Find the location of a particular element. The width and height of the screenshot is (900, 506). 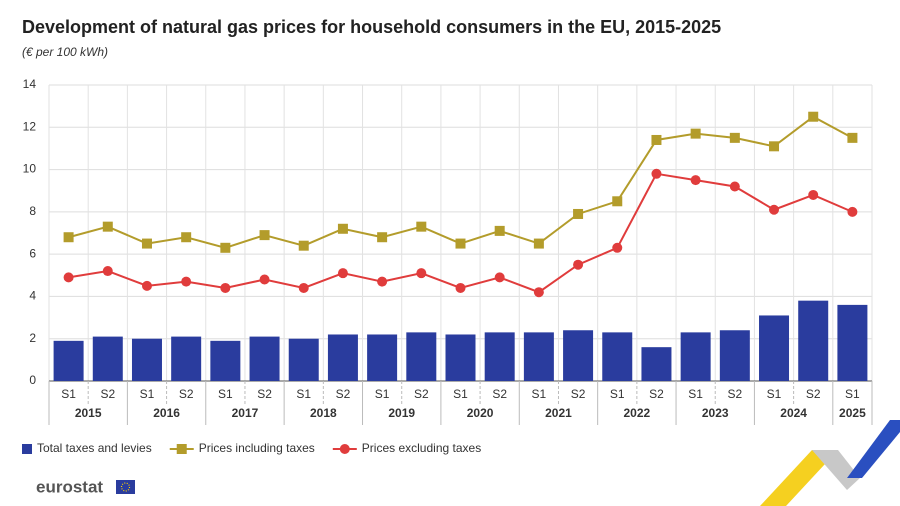

eu-stars is located at coordinates (125, 487).